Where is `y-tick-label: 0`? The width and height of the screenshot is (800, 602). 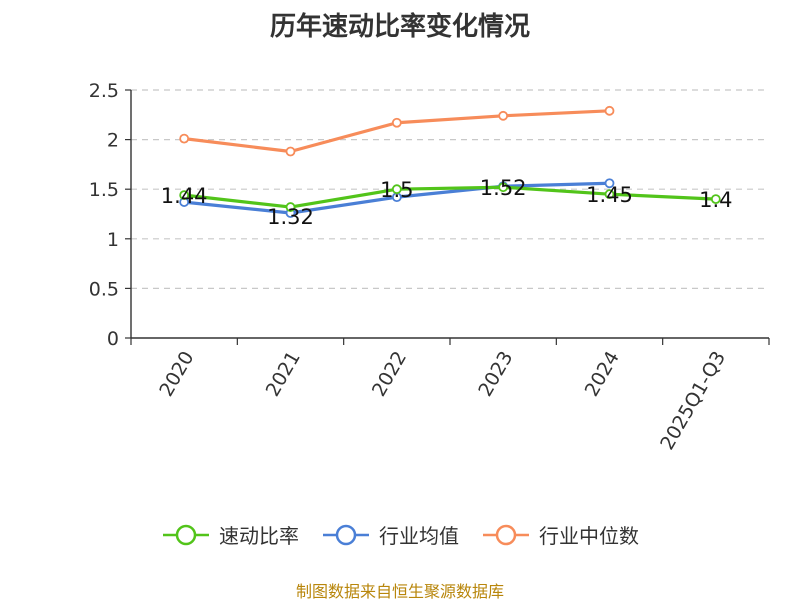
y-tick-label: 0 is located at coordinates (113, 339).